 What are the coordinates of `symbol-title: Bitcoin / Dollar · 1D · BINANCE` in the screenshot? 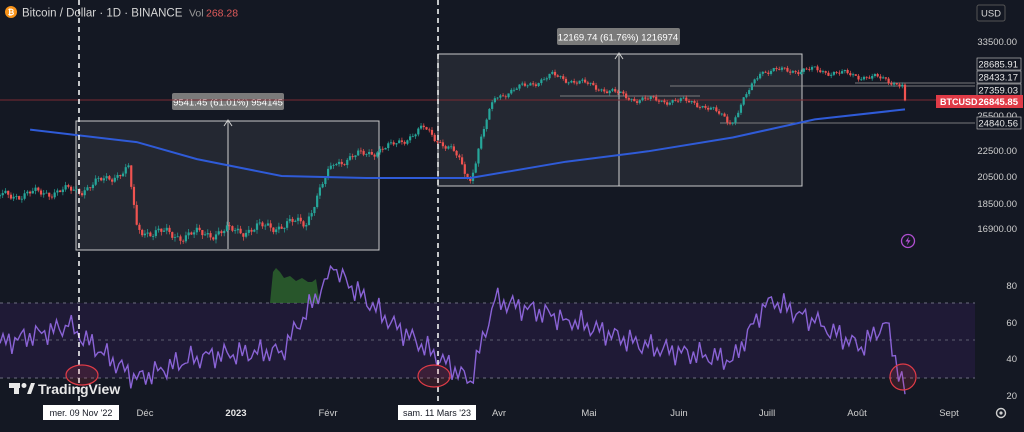 It's located at (102, 14).